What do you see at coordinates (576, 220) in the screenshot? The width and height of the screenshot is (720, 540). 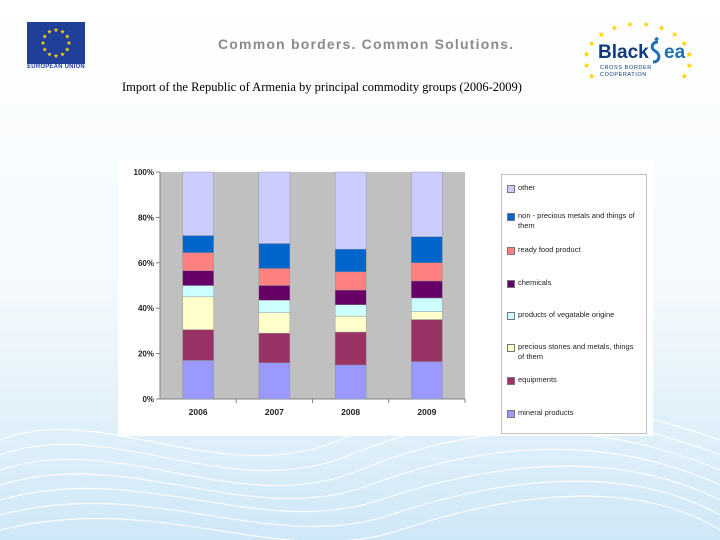 I see `legend-label: non - precious metals and things of them` at bounding box center [576, 220].